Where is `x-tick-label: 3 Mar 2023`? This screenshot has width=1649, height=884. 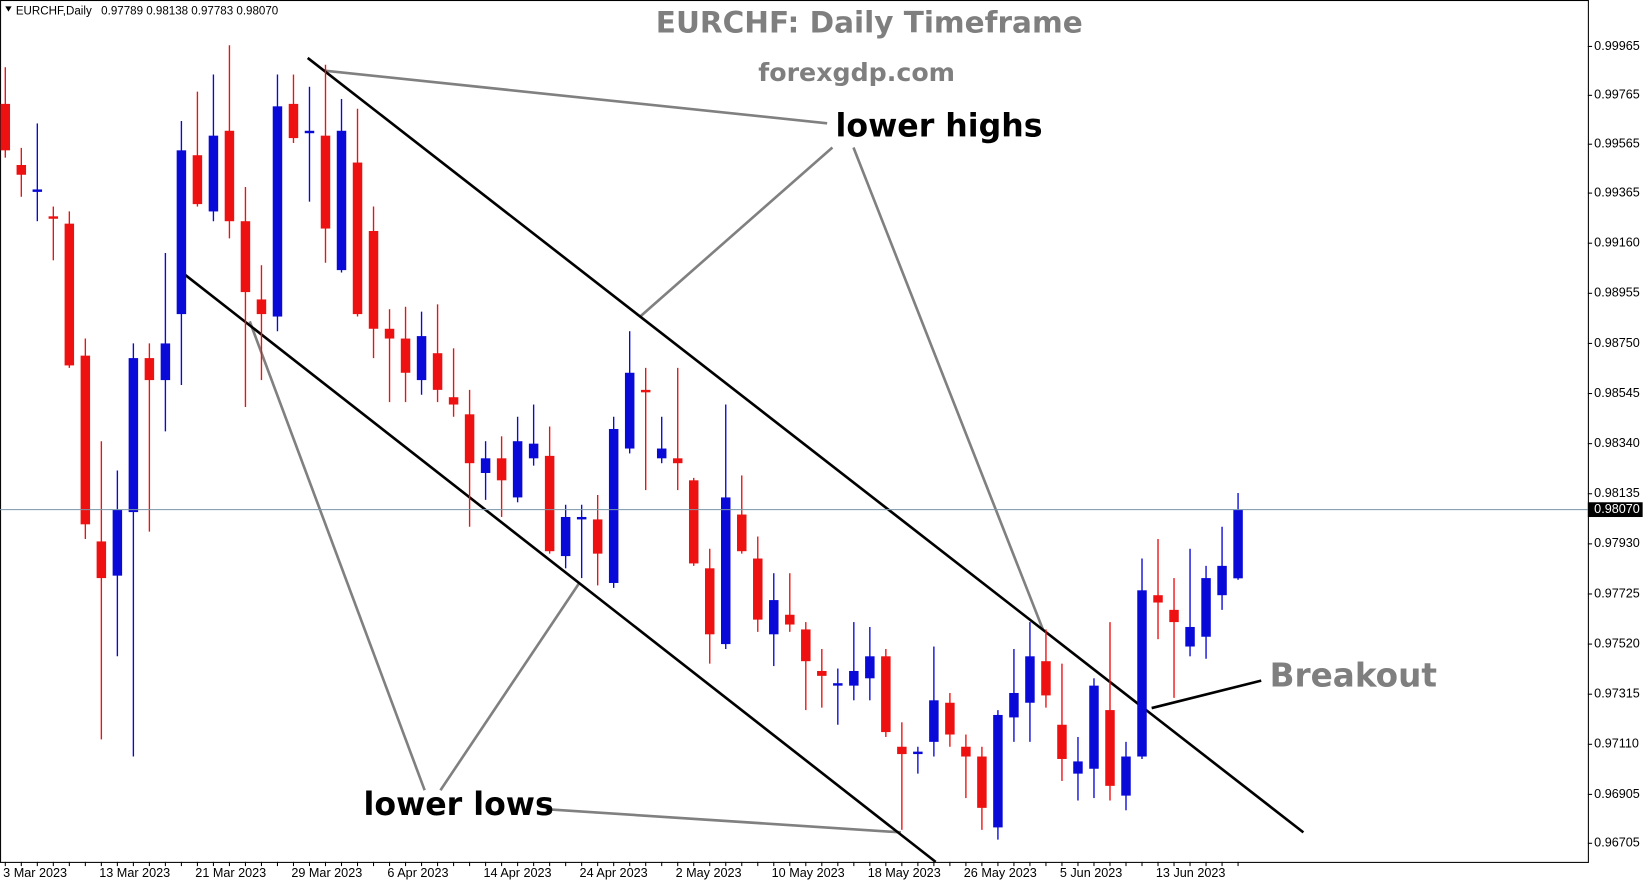
x-tick-label: 3 Mar 2023 is located at coordinates (35, 873).